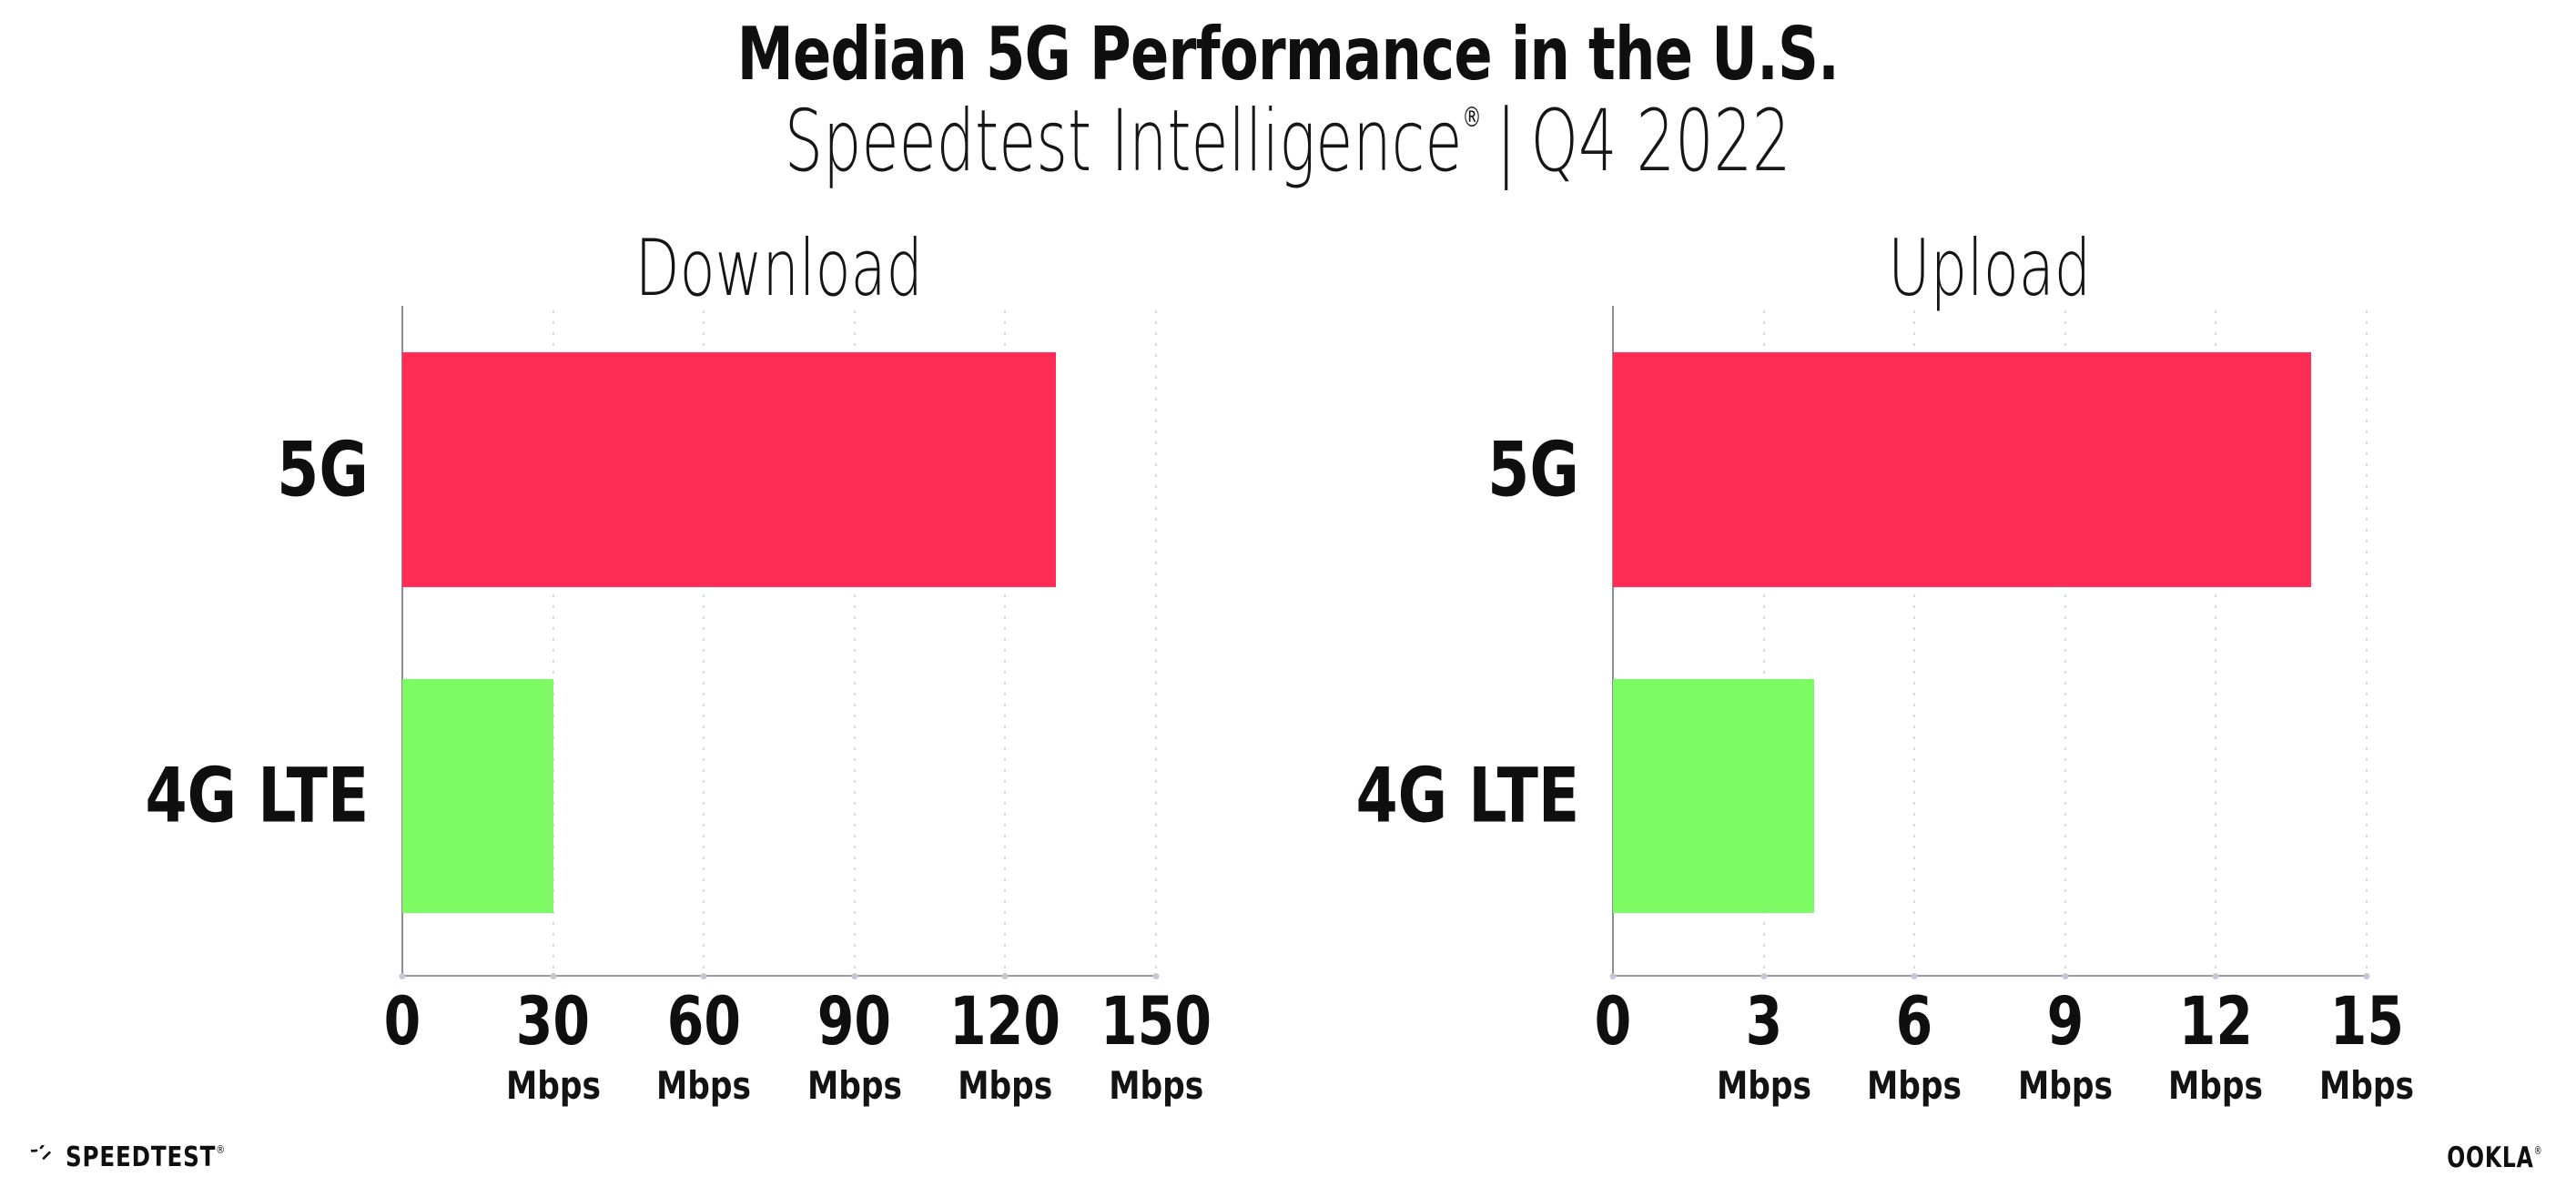 Image resolution: width=2576 pixels, height=1197 pixels. What do you see at coordinates (2065, 1021) in the screenshot?
I see `x-tick-label: 9` at bounding box center [2065, 1021].